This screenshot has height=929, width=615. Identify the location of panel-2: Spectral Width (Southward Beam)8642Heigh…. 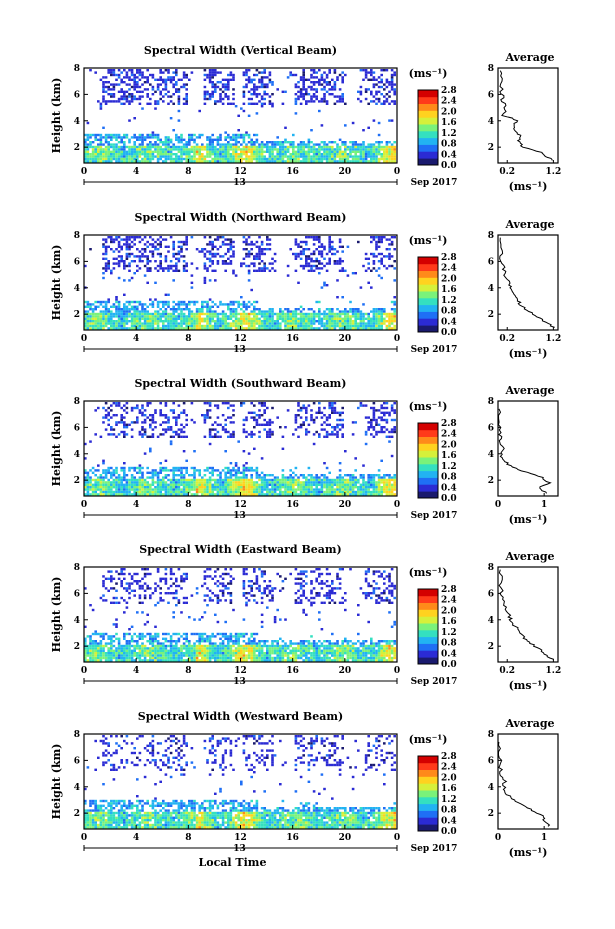
(304, 451).